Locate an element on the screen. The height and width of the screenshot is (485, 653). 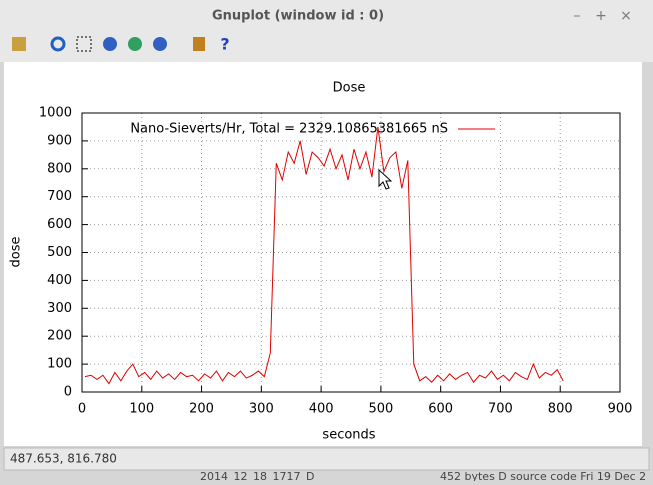
x-tick-label: 800 is located at coordinates (560, 409).